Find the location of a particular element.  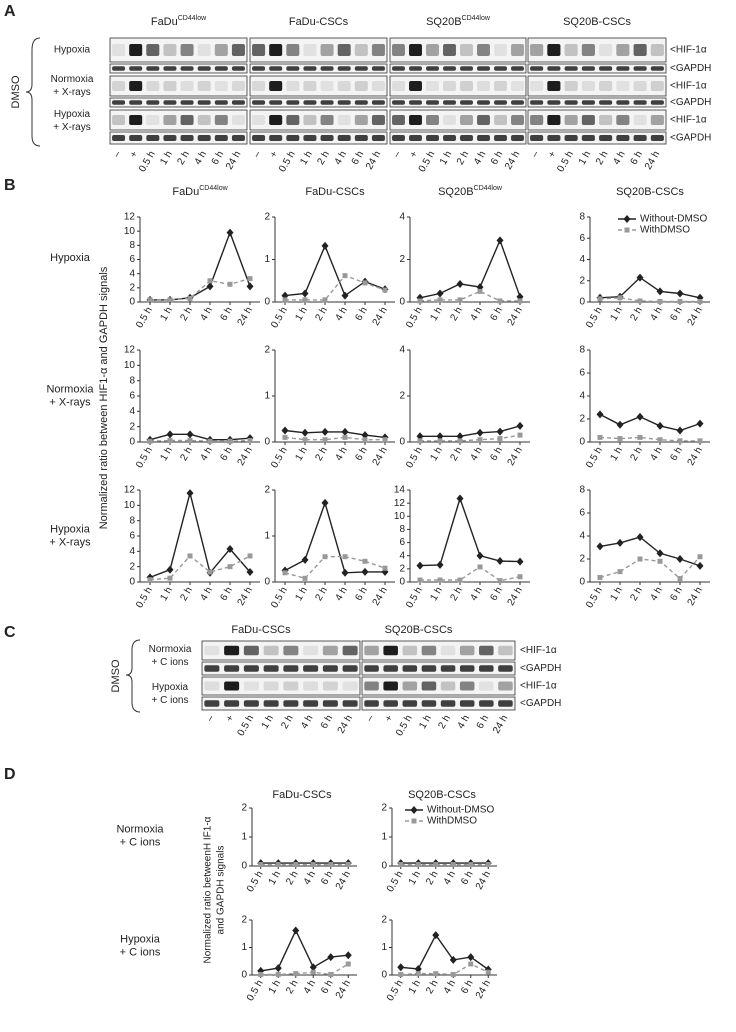

legend-label: Without-DMSO is located at coordinates (460, 810).